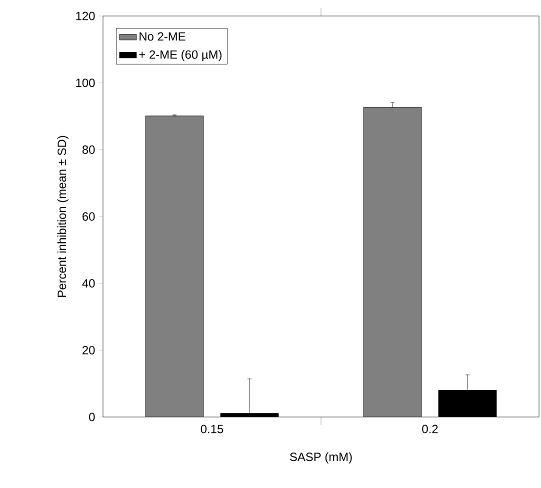 Image resolution: width=541 pixels, height=488 pixels. Describe the element at coordinates (88, 216) in the screenshot. I see `y-tick-label: 60` at that location.